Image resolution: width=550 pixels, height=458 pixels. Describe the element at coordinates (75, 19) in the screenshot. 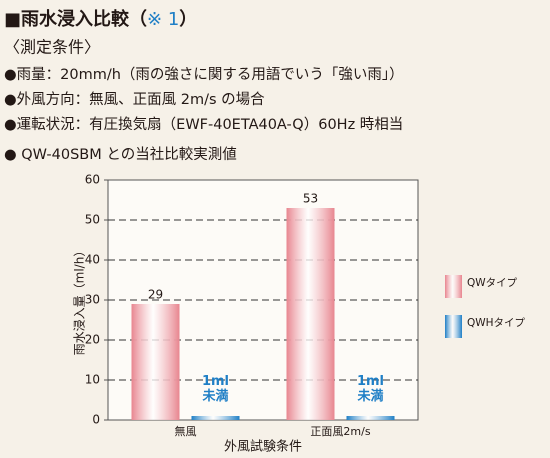

I see `title-text: ■雨水浸入比較（` at that location.